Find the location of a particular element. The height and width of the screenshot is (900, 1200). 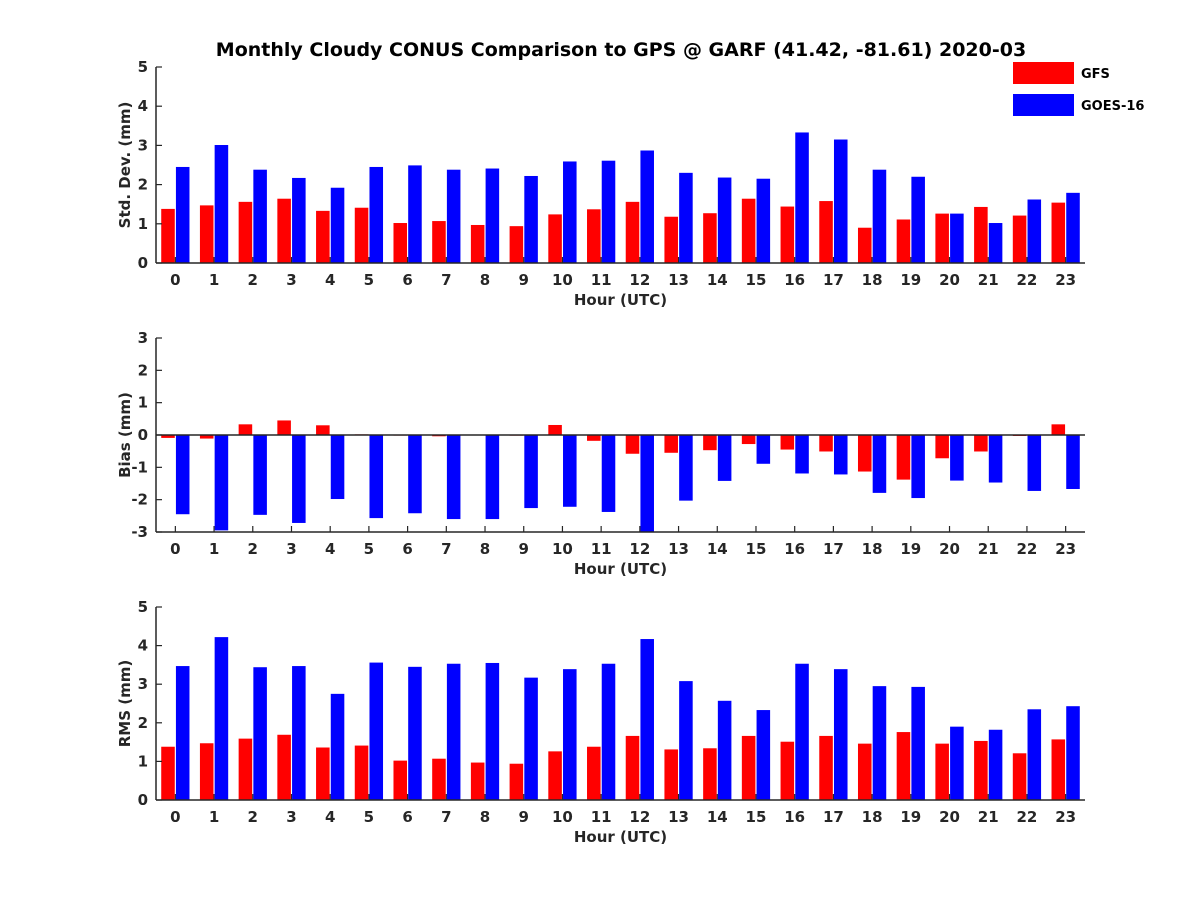

x-tick-label: 19 is located at coordinates (910, 549).